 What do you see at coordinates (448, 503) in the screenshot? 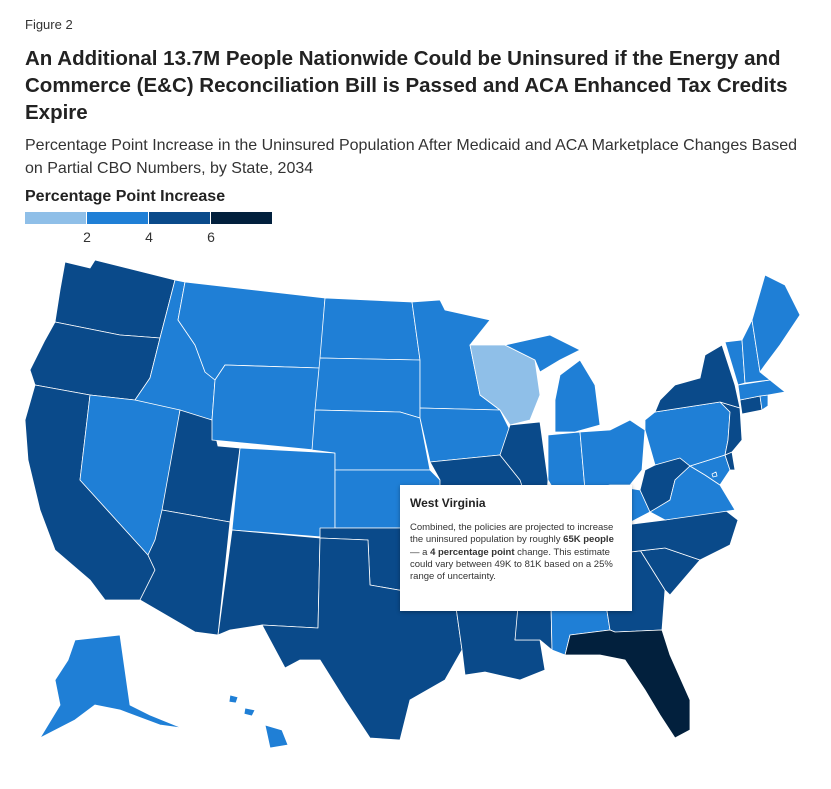
I see `tooltip-state-name: West Virginia` at bounding box center [448, 503].